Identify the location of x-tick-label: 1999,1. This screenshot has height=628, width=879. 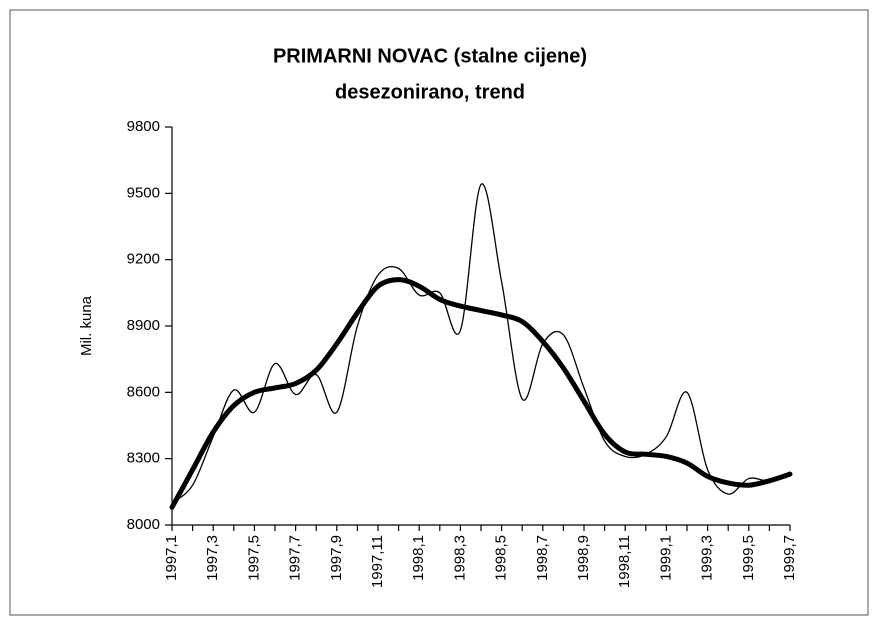
(665, 558).